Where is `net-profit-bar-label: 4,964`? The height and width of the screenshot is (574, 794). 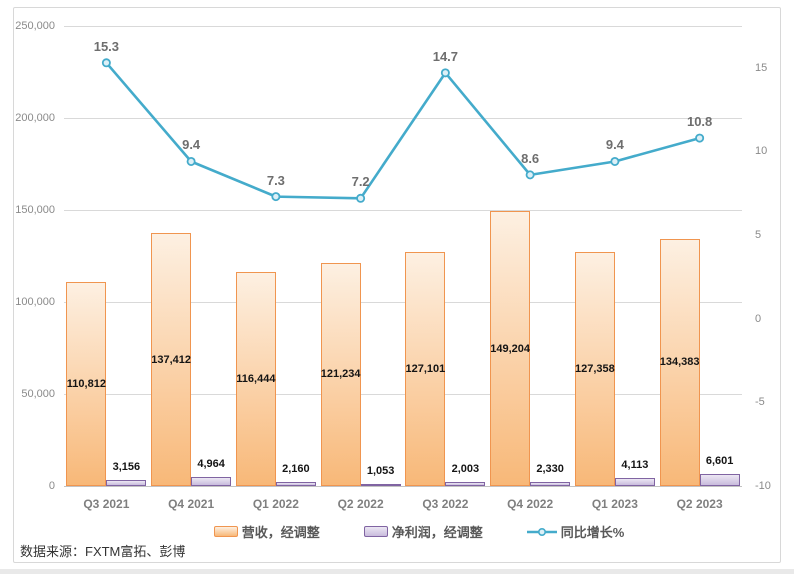 net-profit-bar-label: 4,964 is located at coordinates (211, 463).